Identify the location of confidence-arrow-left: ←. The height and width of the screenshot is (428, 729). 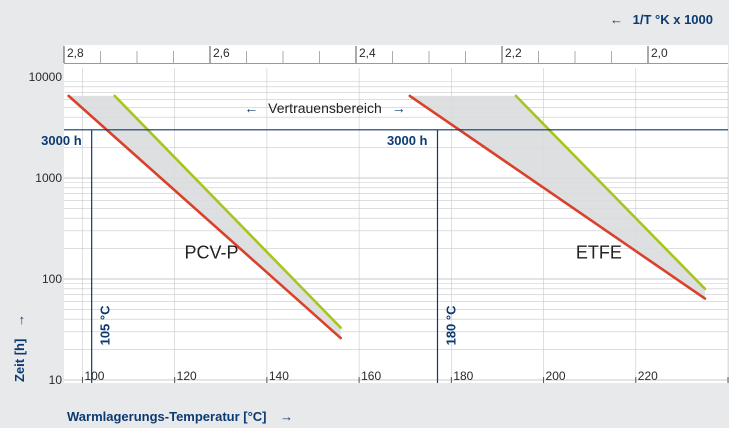
(251, 108).